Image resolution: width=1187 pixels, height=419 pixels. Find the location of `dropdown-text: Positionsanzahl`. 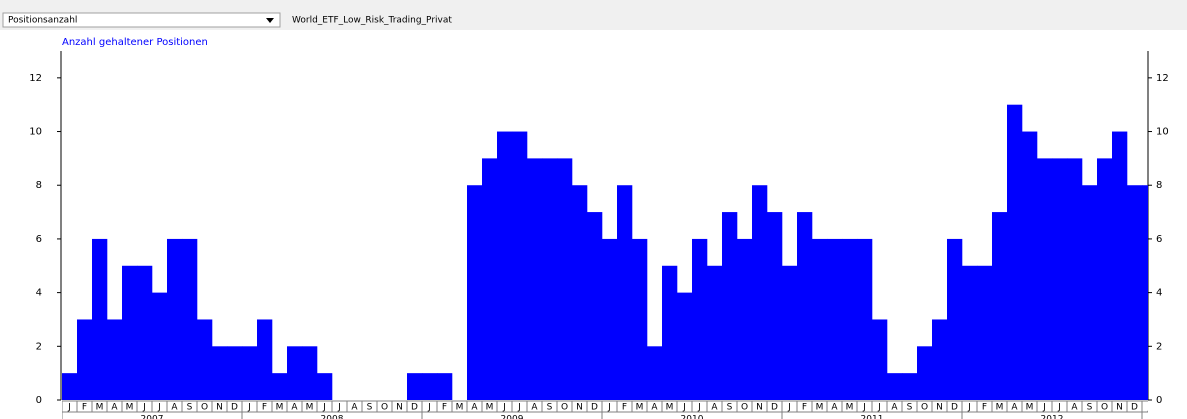

dropdown-text: Positionsanzahl is located at coordinates (42, 21).